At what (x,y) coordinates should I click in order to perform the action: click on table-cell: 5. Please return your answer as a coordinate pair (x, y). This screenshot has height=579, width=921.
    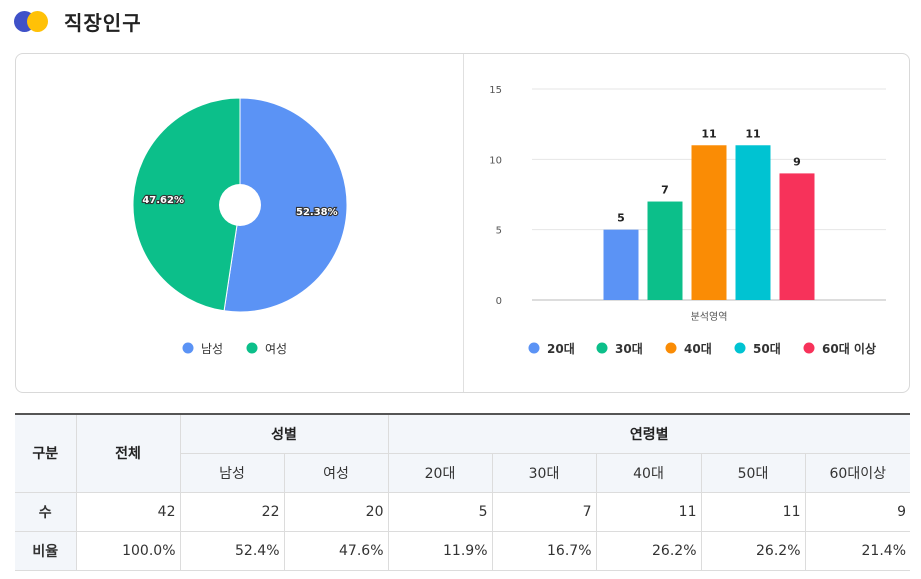
    Looking at the image, I should click on (440, 511).